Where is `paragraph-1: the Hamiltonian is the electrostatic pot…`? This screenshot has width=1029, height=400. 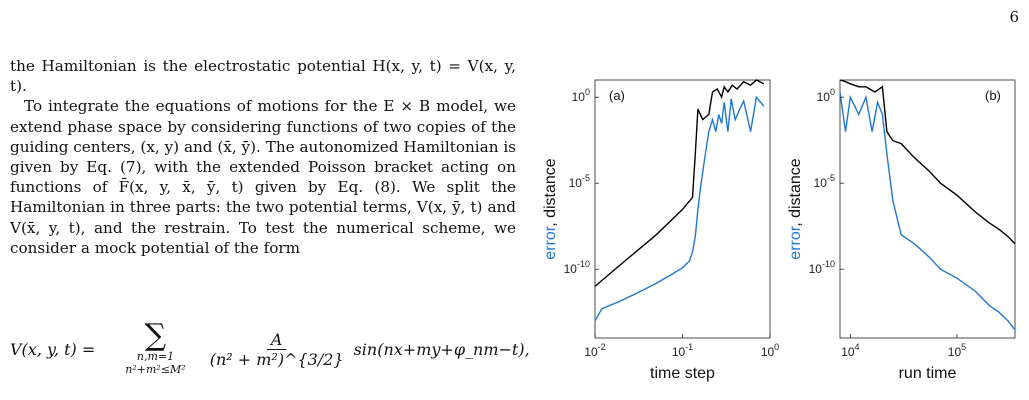 paragraph-1: the Hamiltonian is the electrostatic pot… is located at coordinates (263, 76).